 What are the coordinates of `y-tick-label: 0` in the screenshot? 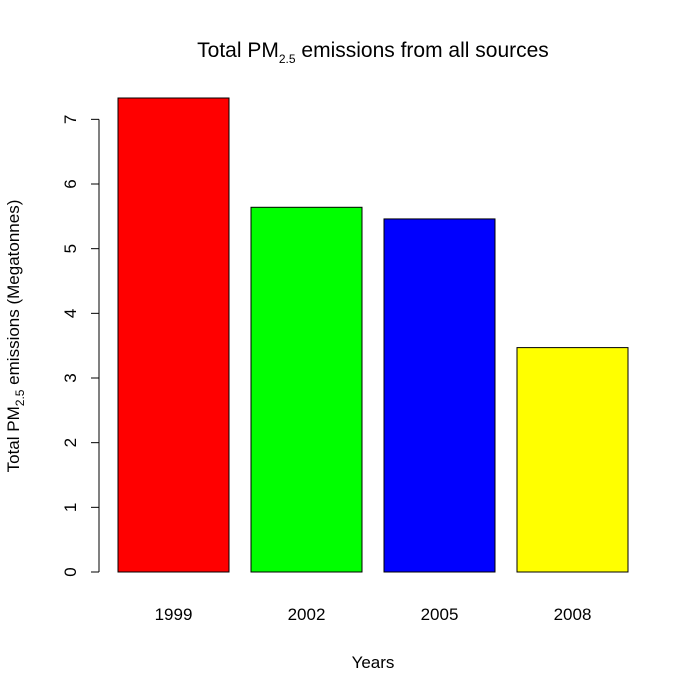 It's located at (70, 571).